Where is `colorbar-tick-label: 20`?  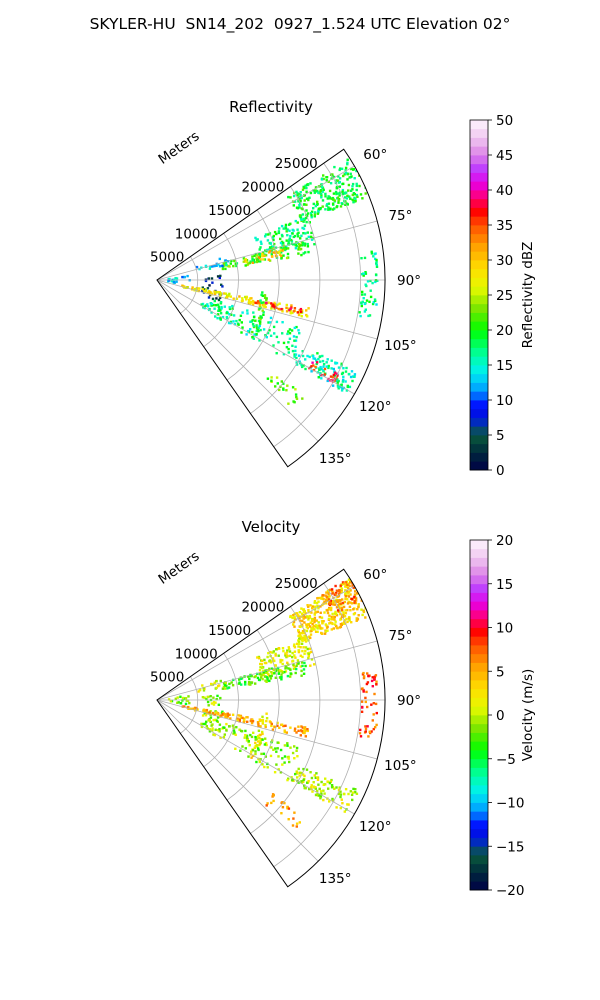 colorbar-tick-label: 20 is located at coordinates (504, 541).